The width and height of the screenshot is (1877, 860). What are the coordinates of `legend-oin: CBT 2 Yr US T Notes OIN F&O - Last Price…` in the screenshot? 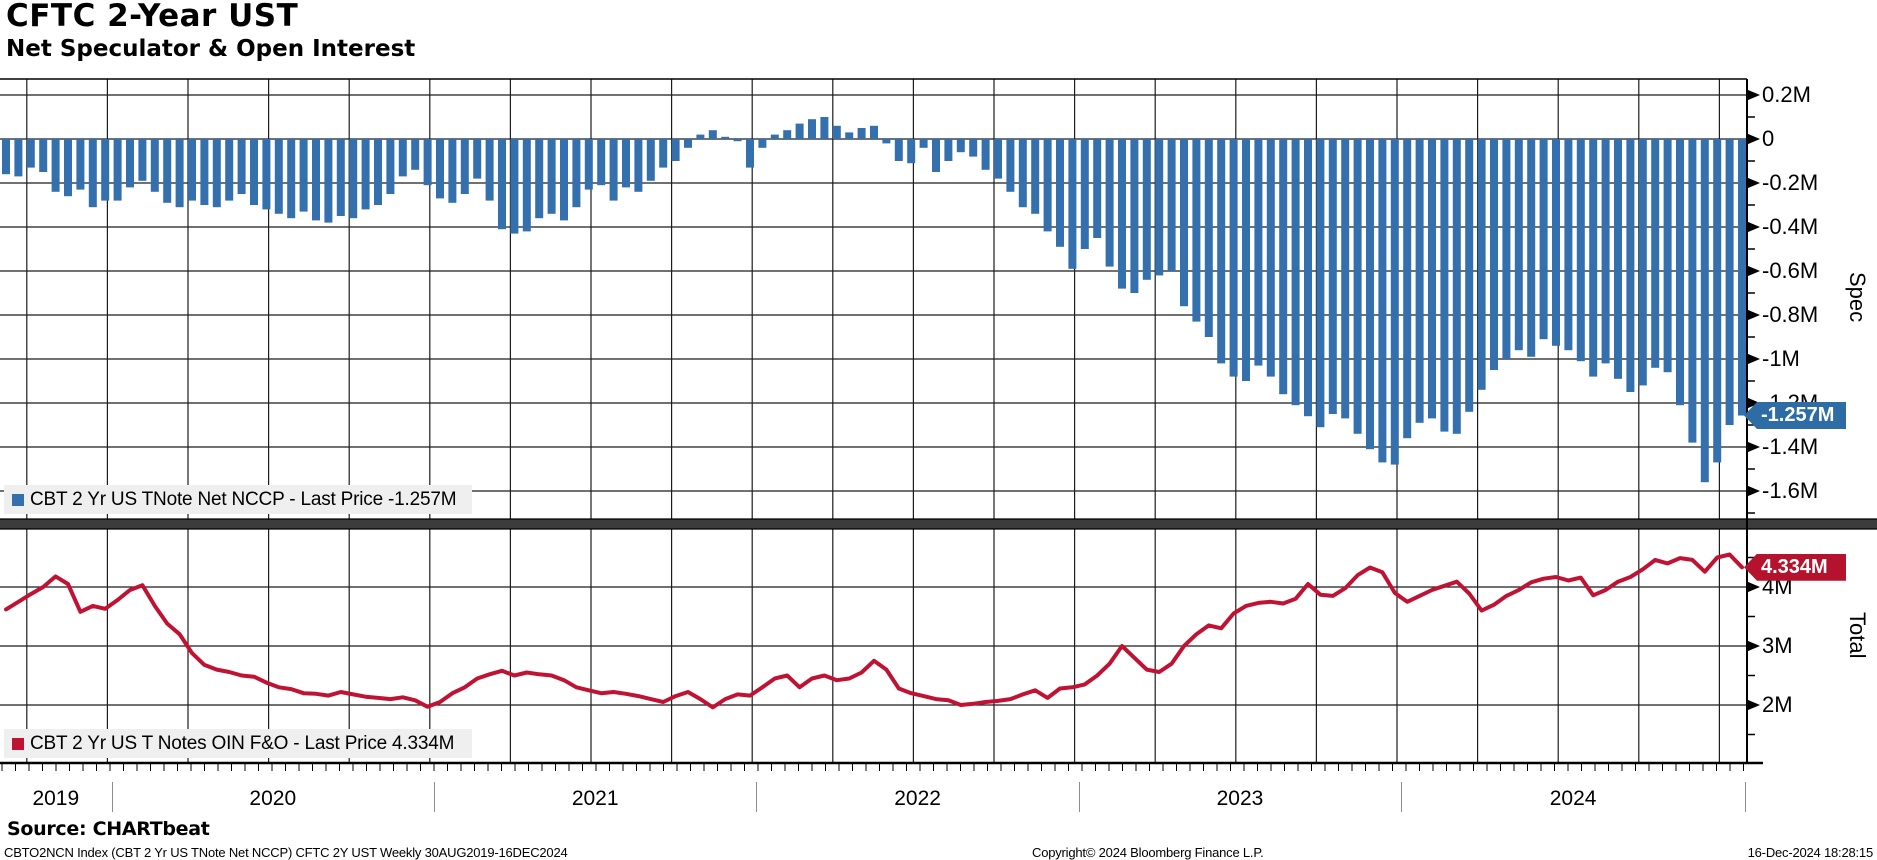 It's located at (238, 743).